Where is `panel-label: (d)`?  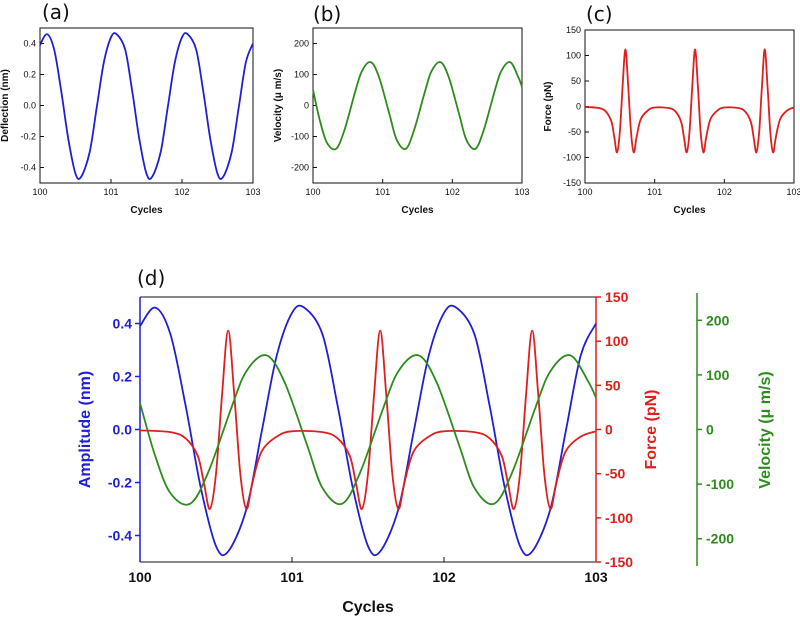 panel-label: (d) is located at coordinates (151, 278).